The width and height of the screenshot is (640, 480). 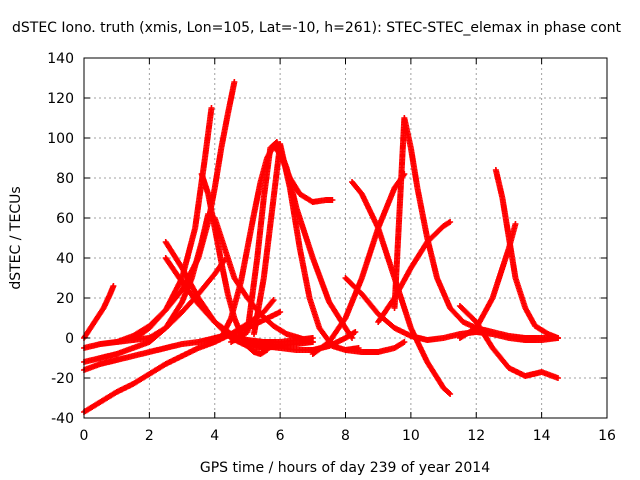 What do you see at coordinates (345, 468) in the screenshot?
I see `x-axis-label: GPS time / hours of day 239 of year 2014` at bounding box center [345, 468].